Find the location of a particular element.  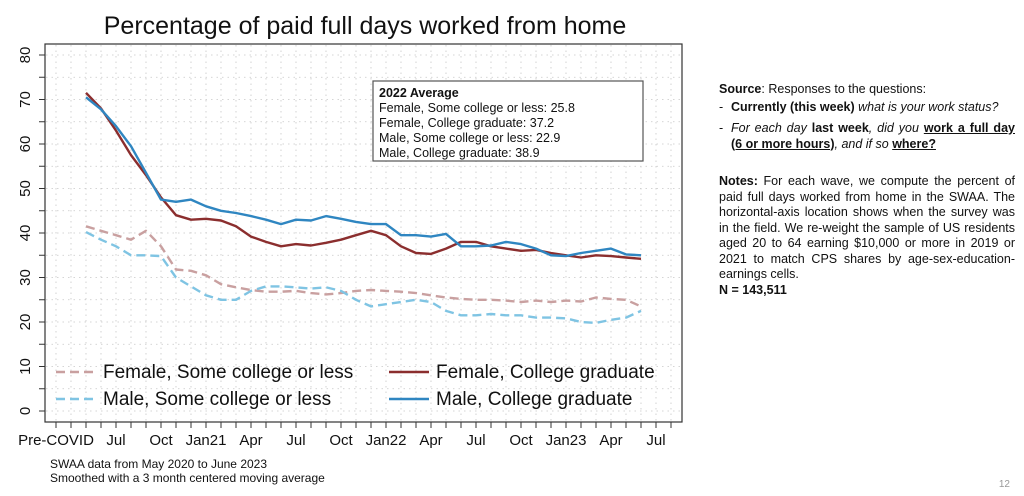

legend-female-some-college: Female, Some college or less is located at coordinates (228, 372).